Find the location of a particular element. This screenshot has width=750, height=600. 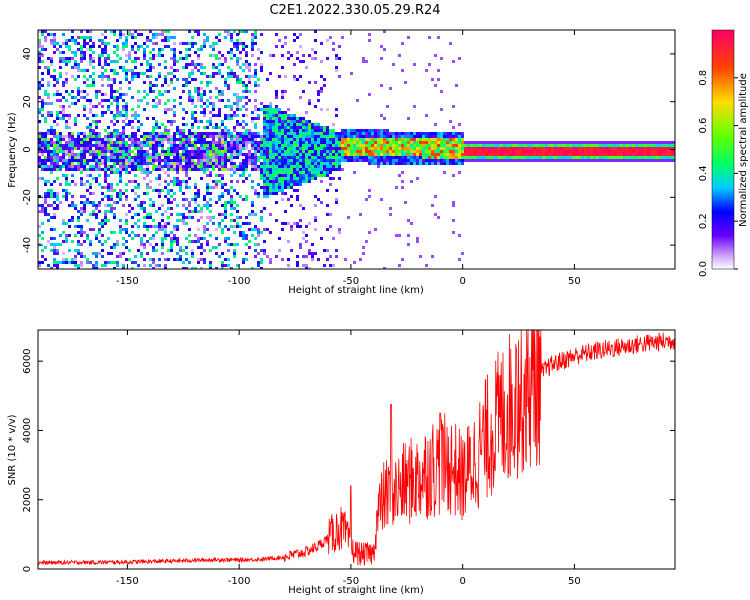

colorbar-tick-label: 0.2 is located at coordinates (703, 221).